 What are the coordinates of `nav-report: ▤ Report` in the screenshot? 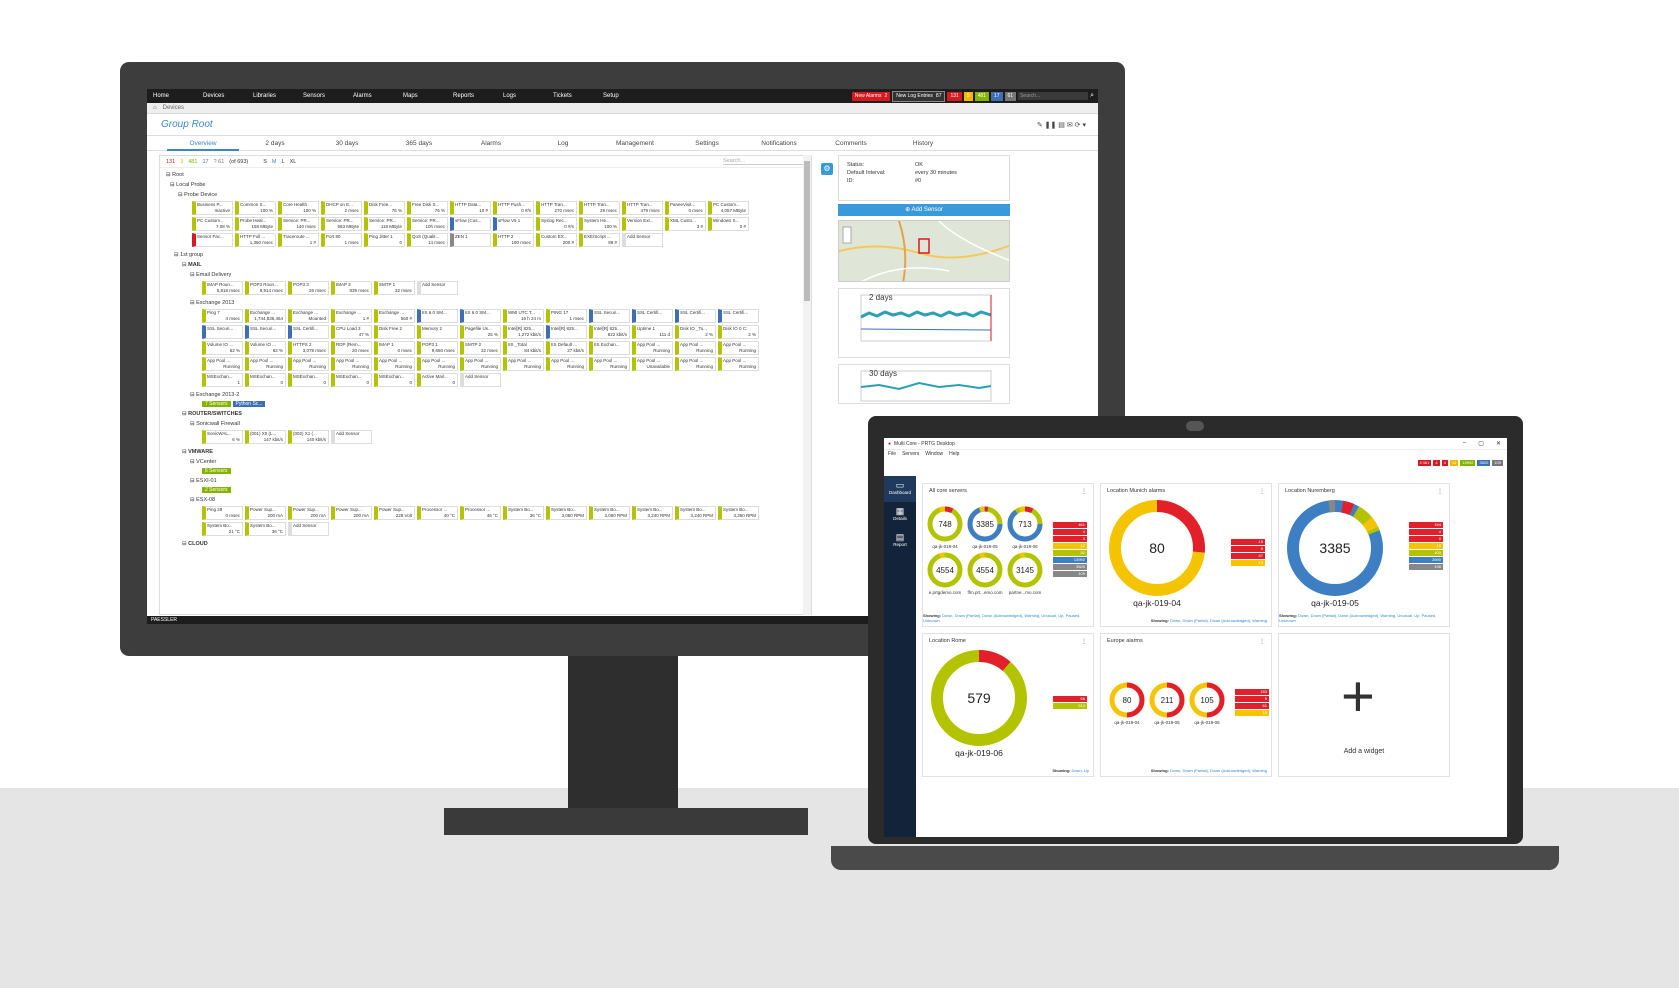 It's located at (900, 541).